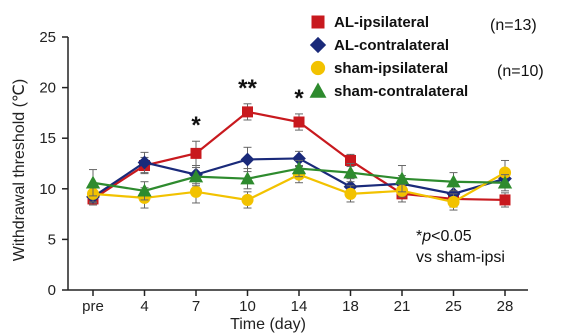  I want to click on legend-label-sham-ipsilateral: sham-ipsilateral, so click(391, 68).